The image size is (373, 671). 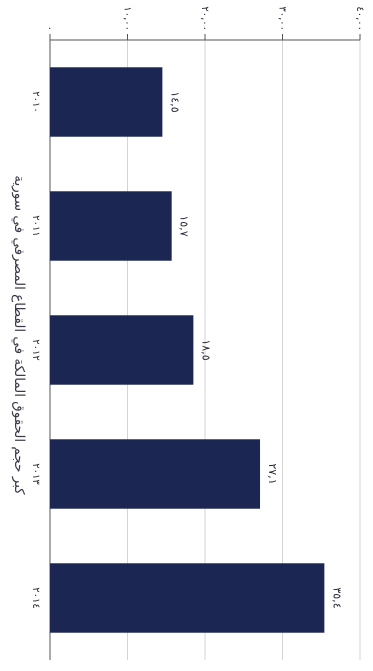 What do you see at coordinates (35, 597) in the screenshot?
I see `category-label: ٢٠١٤` at bounding box center [35, 597].